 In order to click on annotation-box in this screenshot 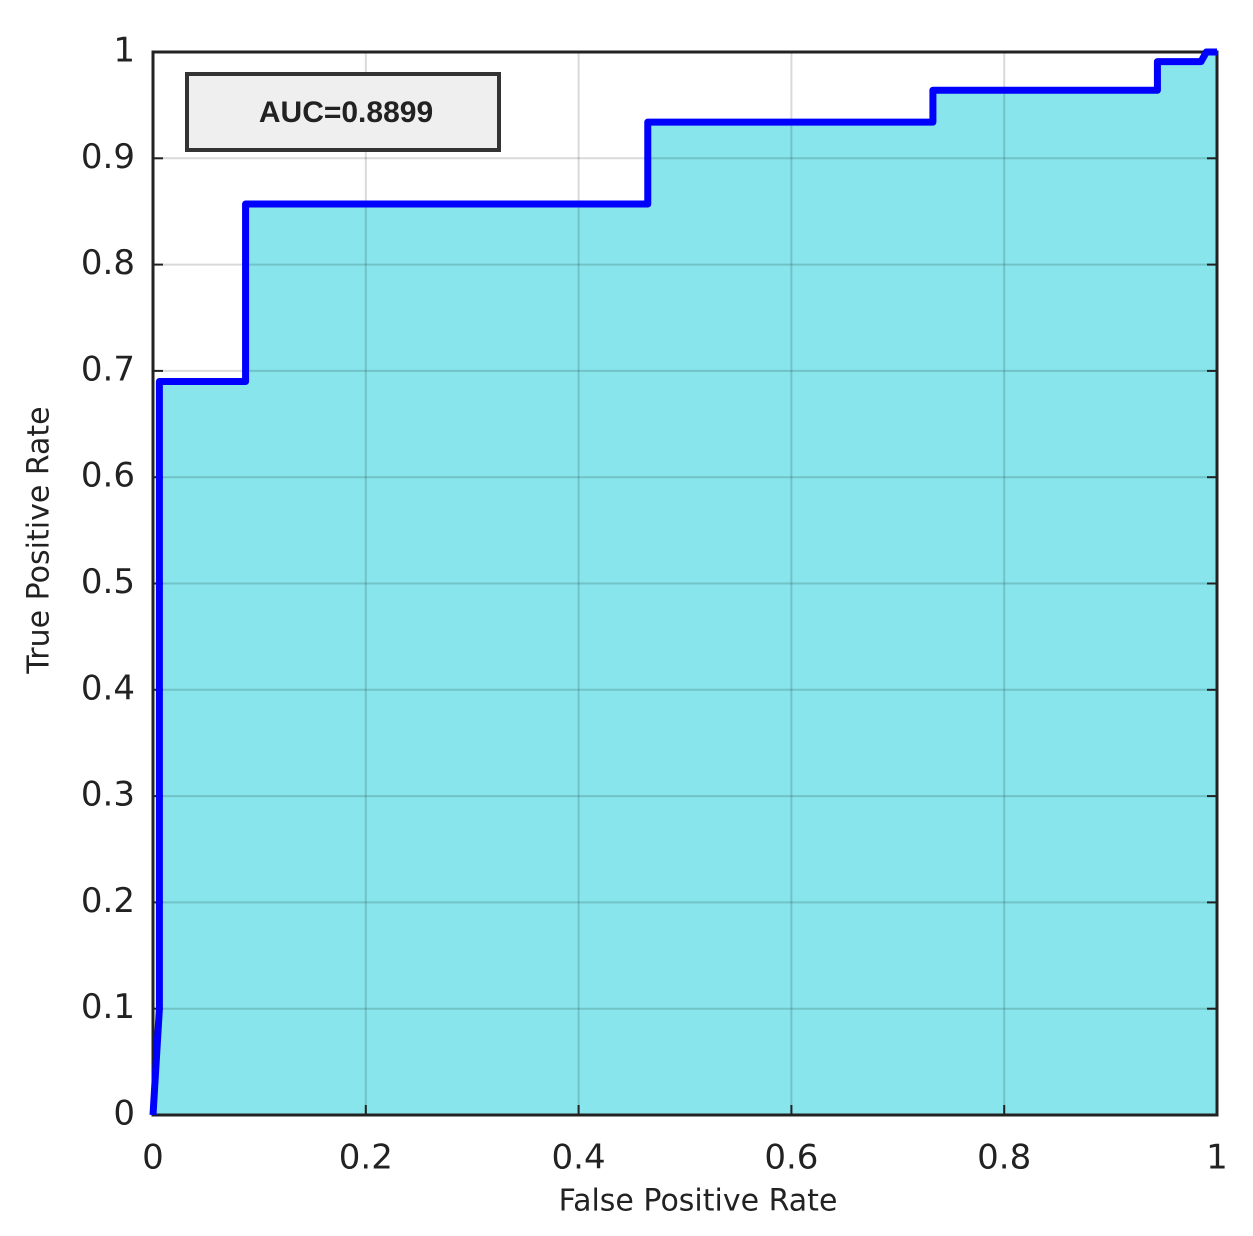, I will do `click(343, 112)`.